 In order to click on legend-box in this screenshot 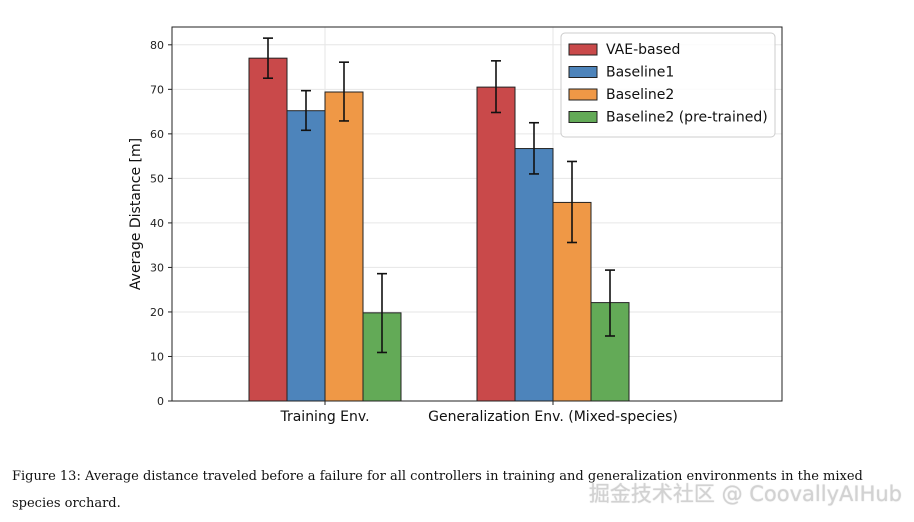, I will do `click(668, 85)`.